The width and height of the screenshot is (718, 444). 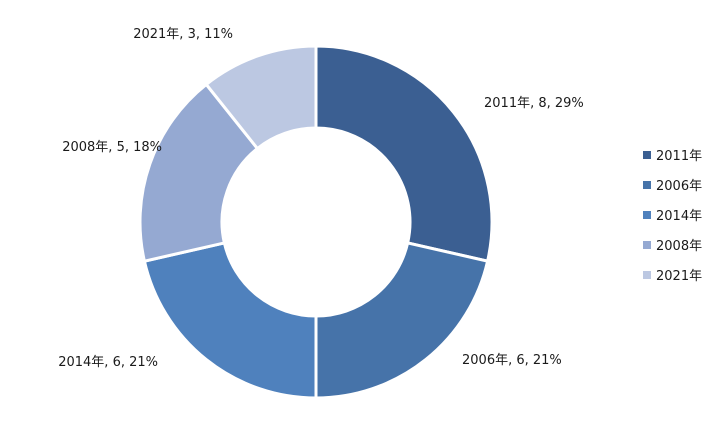 I want to click on data-label-3: 2014年, 6, 21%, so click(x=108, y=362).